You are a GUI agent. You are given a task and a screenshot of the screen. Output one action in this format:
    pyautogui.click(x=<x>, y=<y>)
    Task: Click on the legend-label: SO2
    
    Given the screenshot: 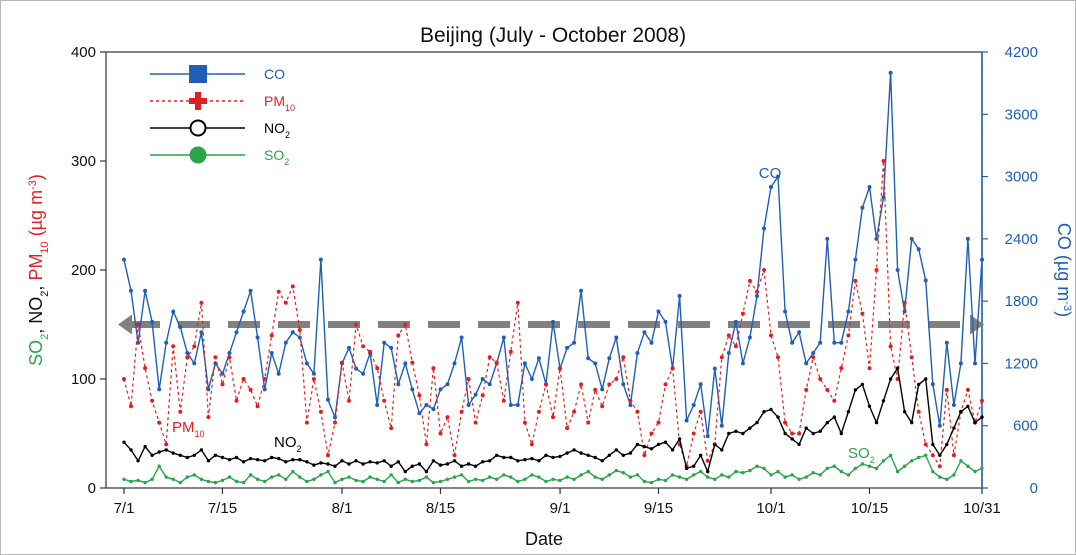 What is the action you would take?
    pyautogui.click(x=276, y=157)
    